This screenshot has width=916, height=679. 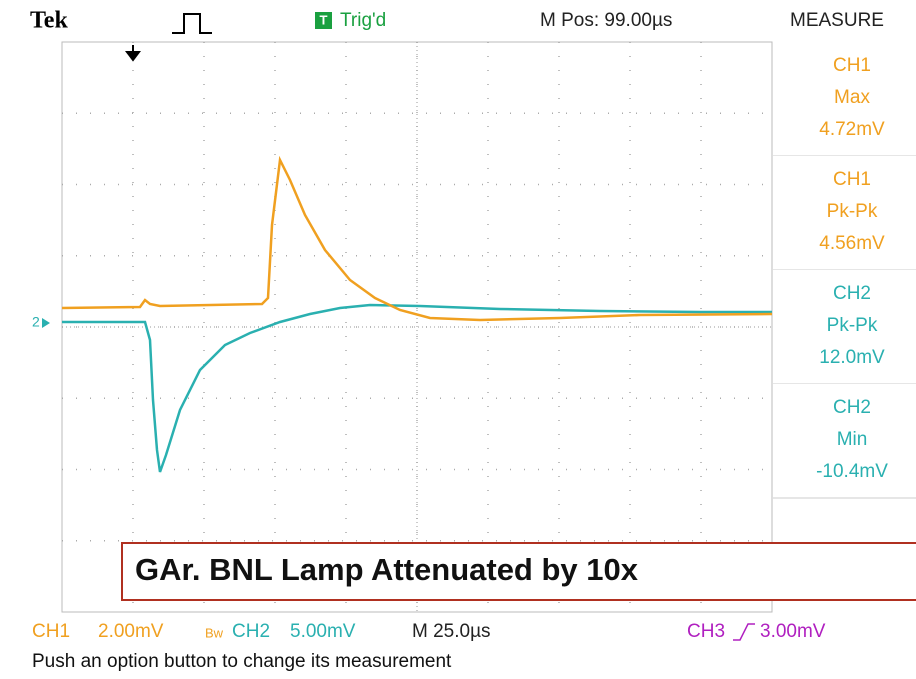 What do you see at coordinates (51, 631) in the screenshot?
I see `ch1-label: CH1` at bounding box center [51, 631].